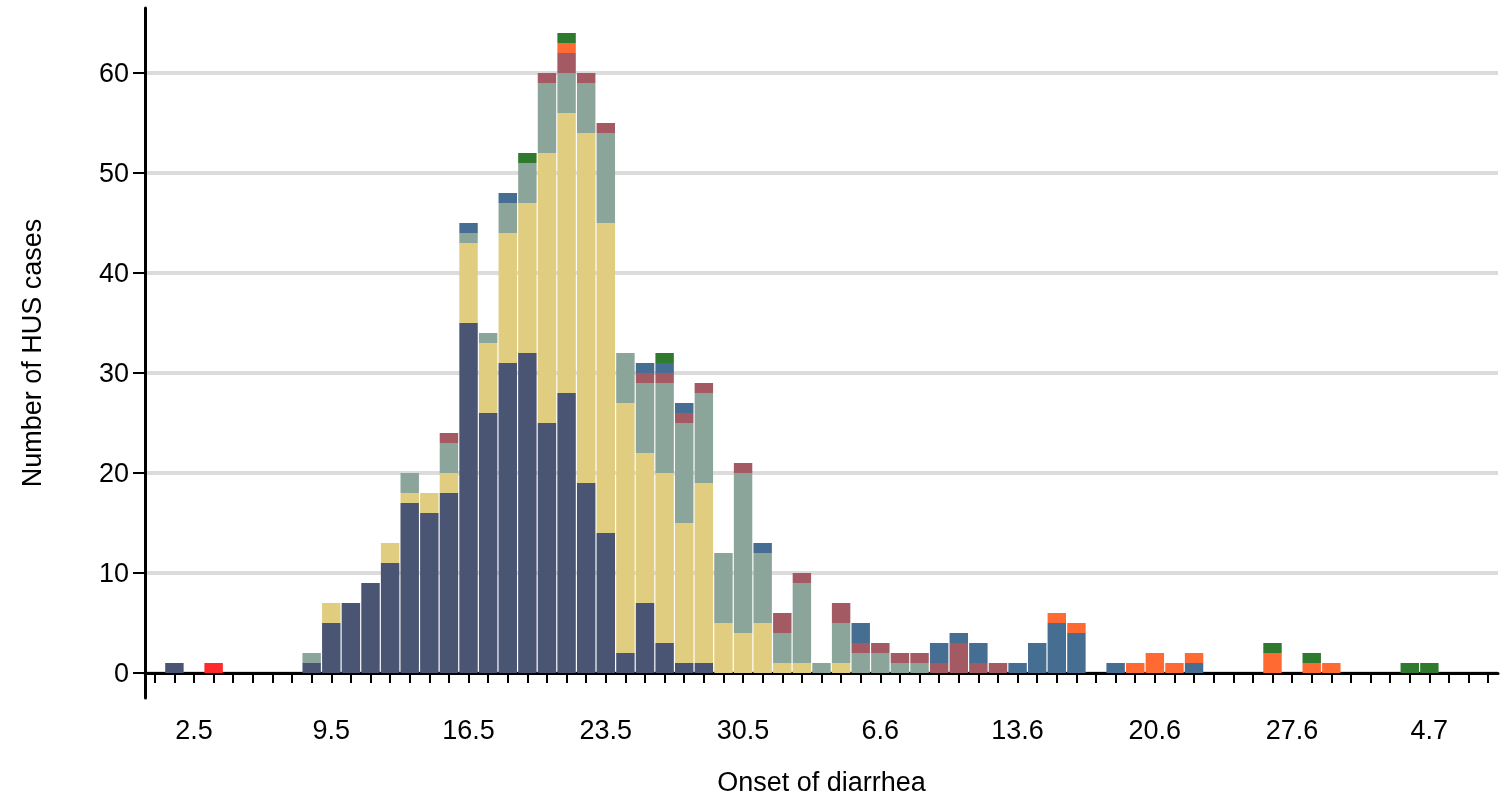 This screenshot has width=1502, height=801. Describe the element at coordinates (880, 729) in the screenshot. I see `x-tick-label: 6.6` at that location.